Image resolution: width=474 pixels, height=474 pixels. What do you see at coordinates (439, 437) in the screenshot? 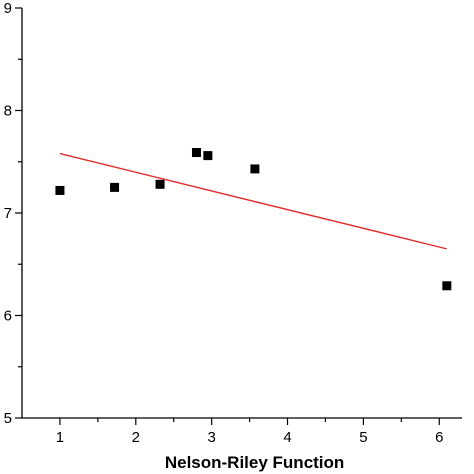
I see `x-tick-label: 6` at bounding box center [439, 437].